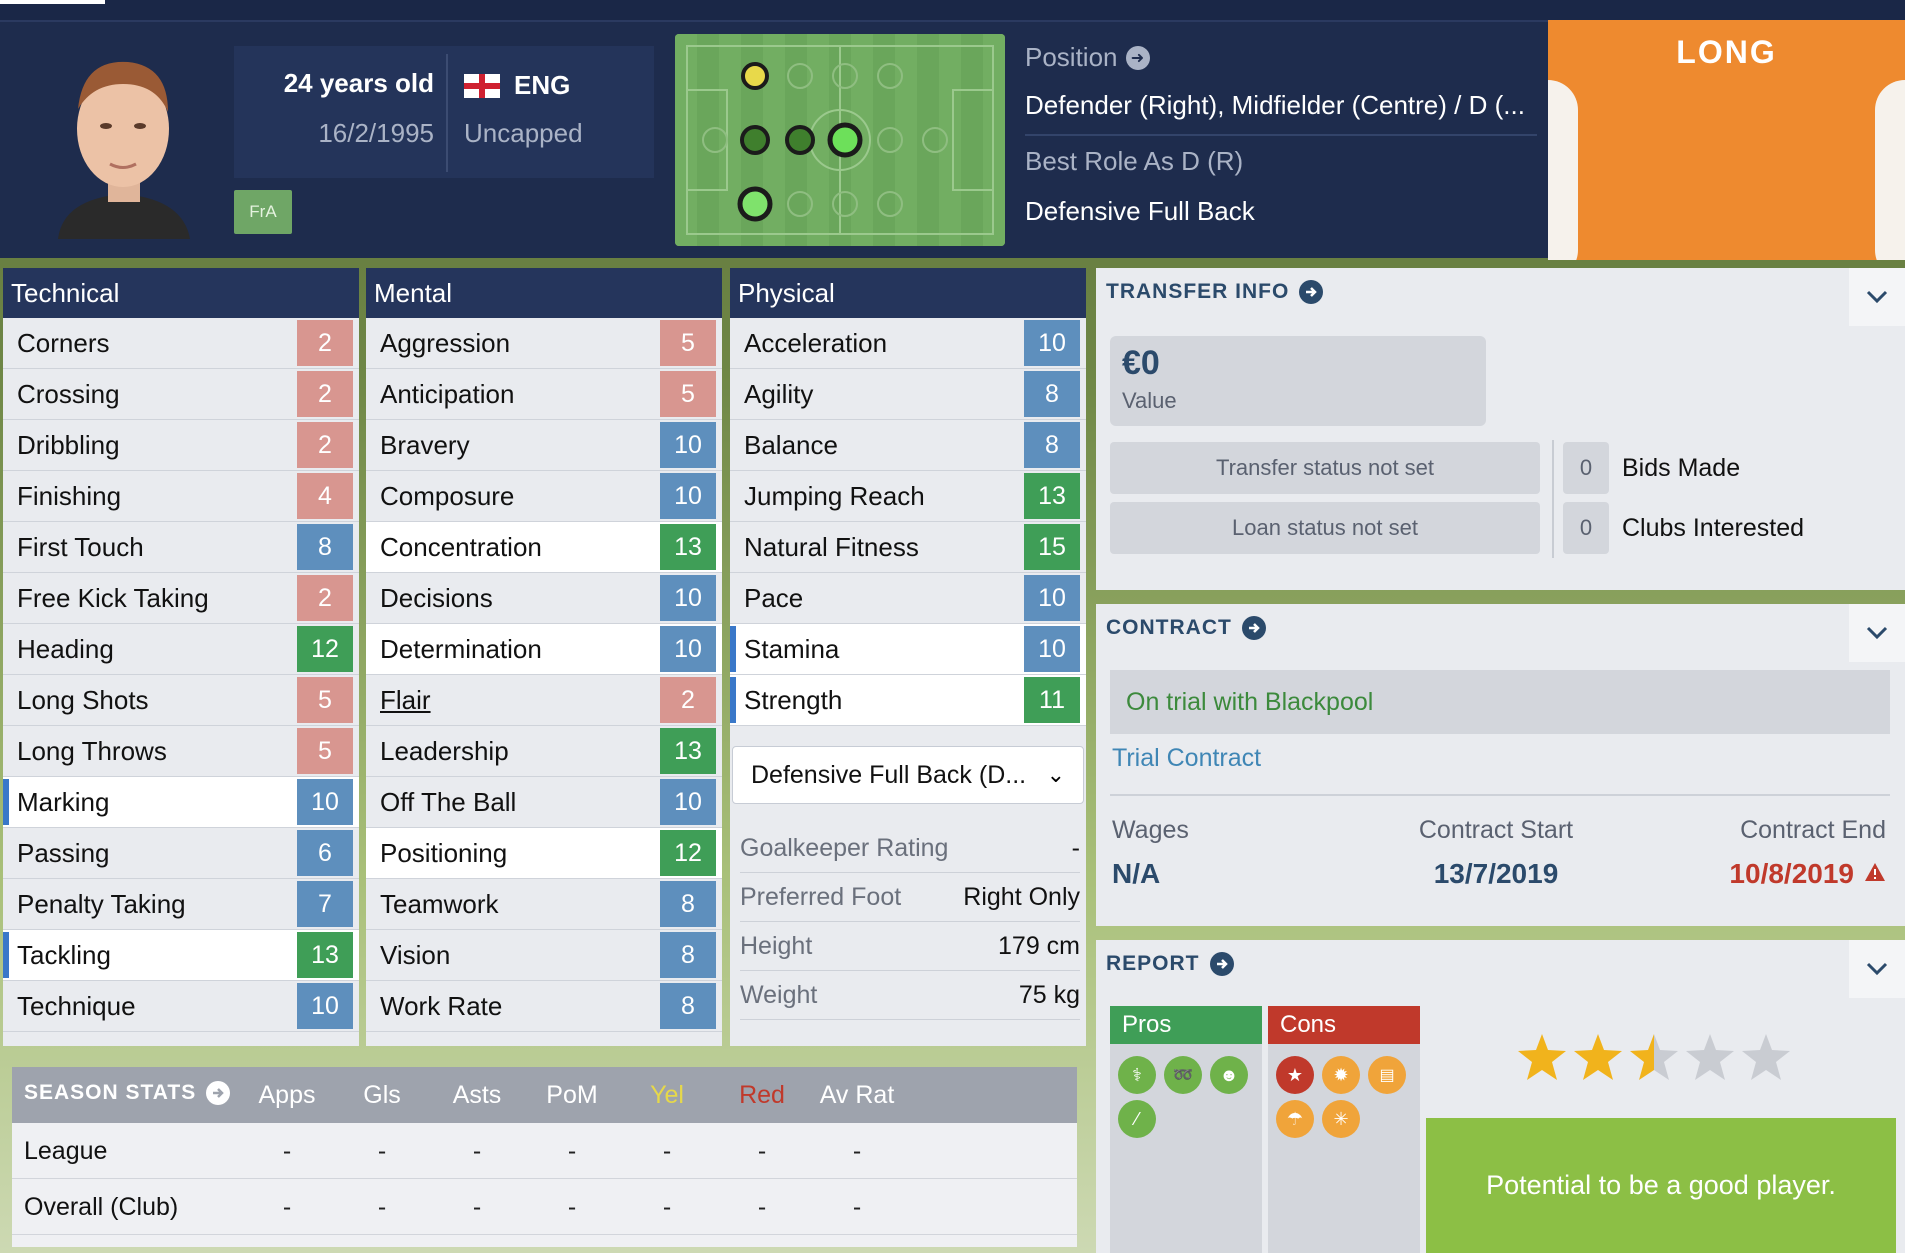  I want to click on attribute-name: Natural Fitness, so click(831, 546).